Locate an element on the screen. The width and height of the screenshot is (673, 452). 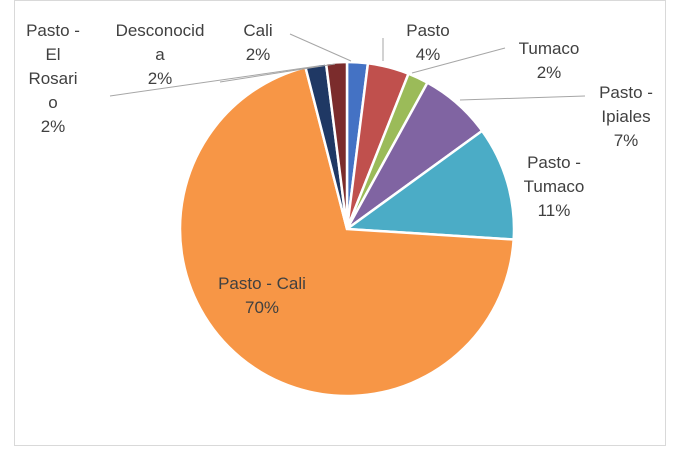
pie-slice-desconocida is located at coordinates (336, 145).